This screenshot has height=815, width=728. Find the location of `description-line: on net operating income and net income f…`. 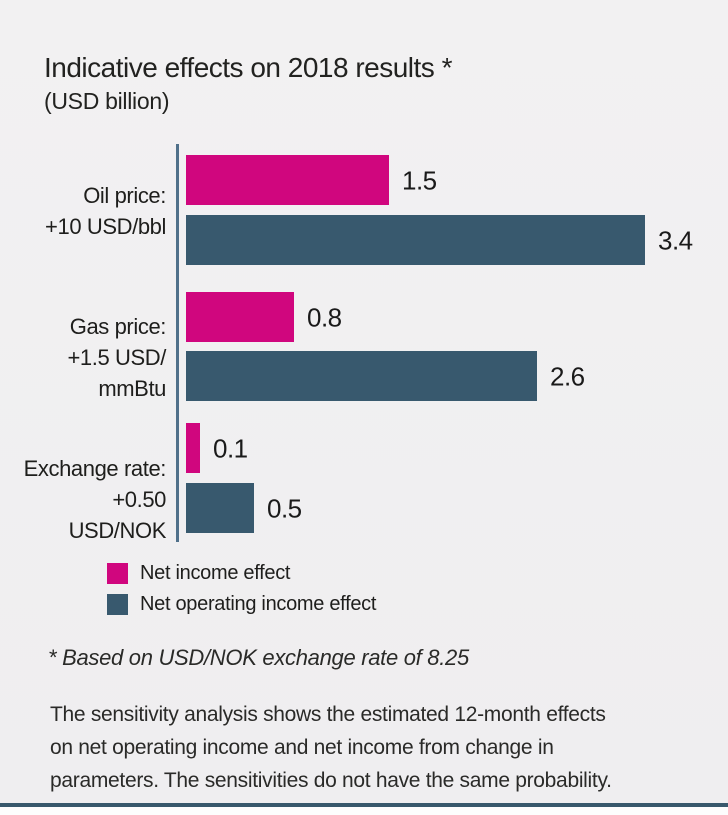

description-line: on net operating income and net income f… is located at coordinates (302, 747).